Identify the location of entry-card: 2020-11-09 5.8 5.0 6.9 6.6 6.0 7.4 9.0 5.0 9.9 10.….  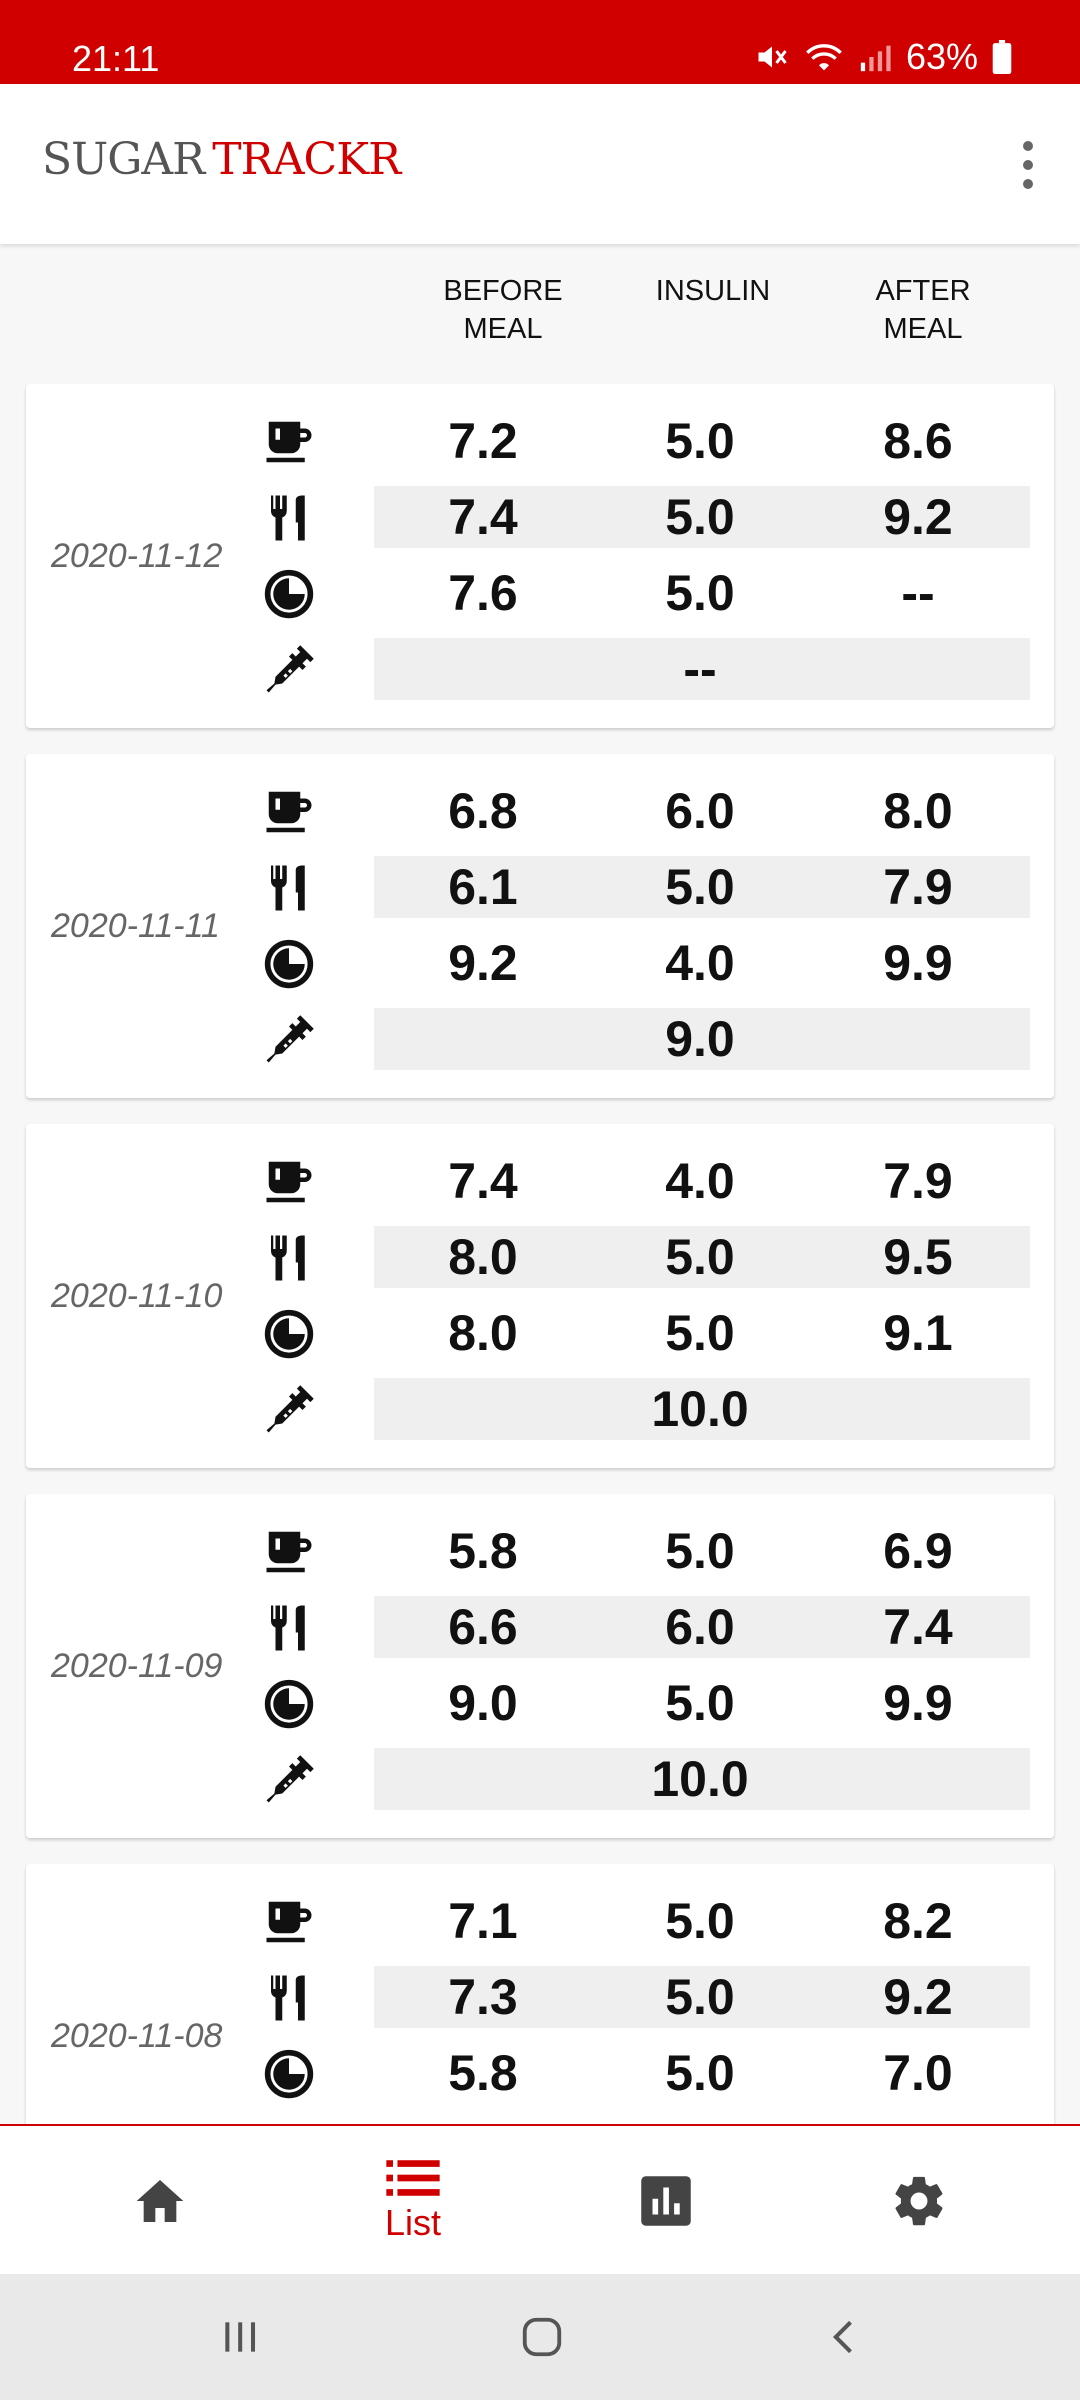
(540, 1666).